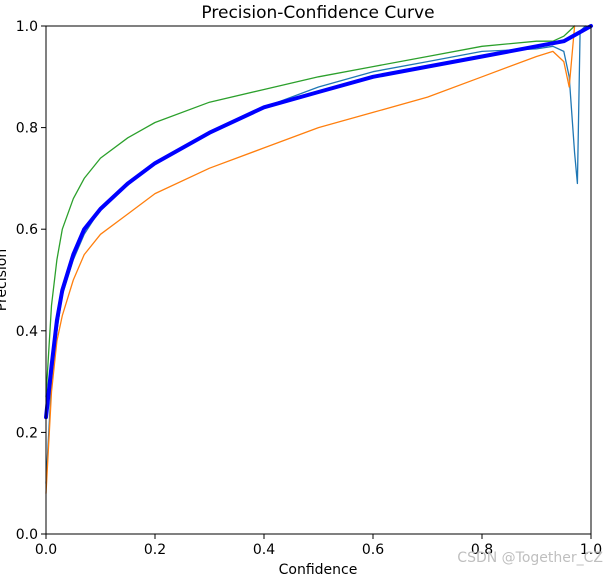 Image resolution: width=616 pixels, height=575 pixels. What do you see at coordinates (318, 568) in the screenshot?
I see `x-axis-label: Confidence` at bounding box center [318, 568].